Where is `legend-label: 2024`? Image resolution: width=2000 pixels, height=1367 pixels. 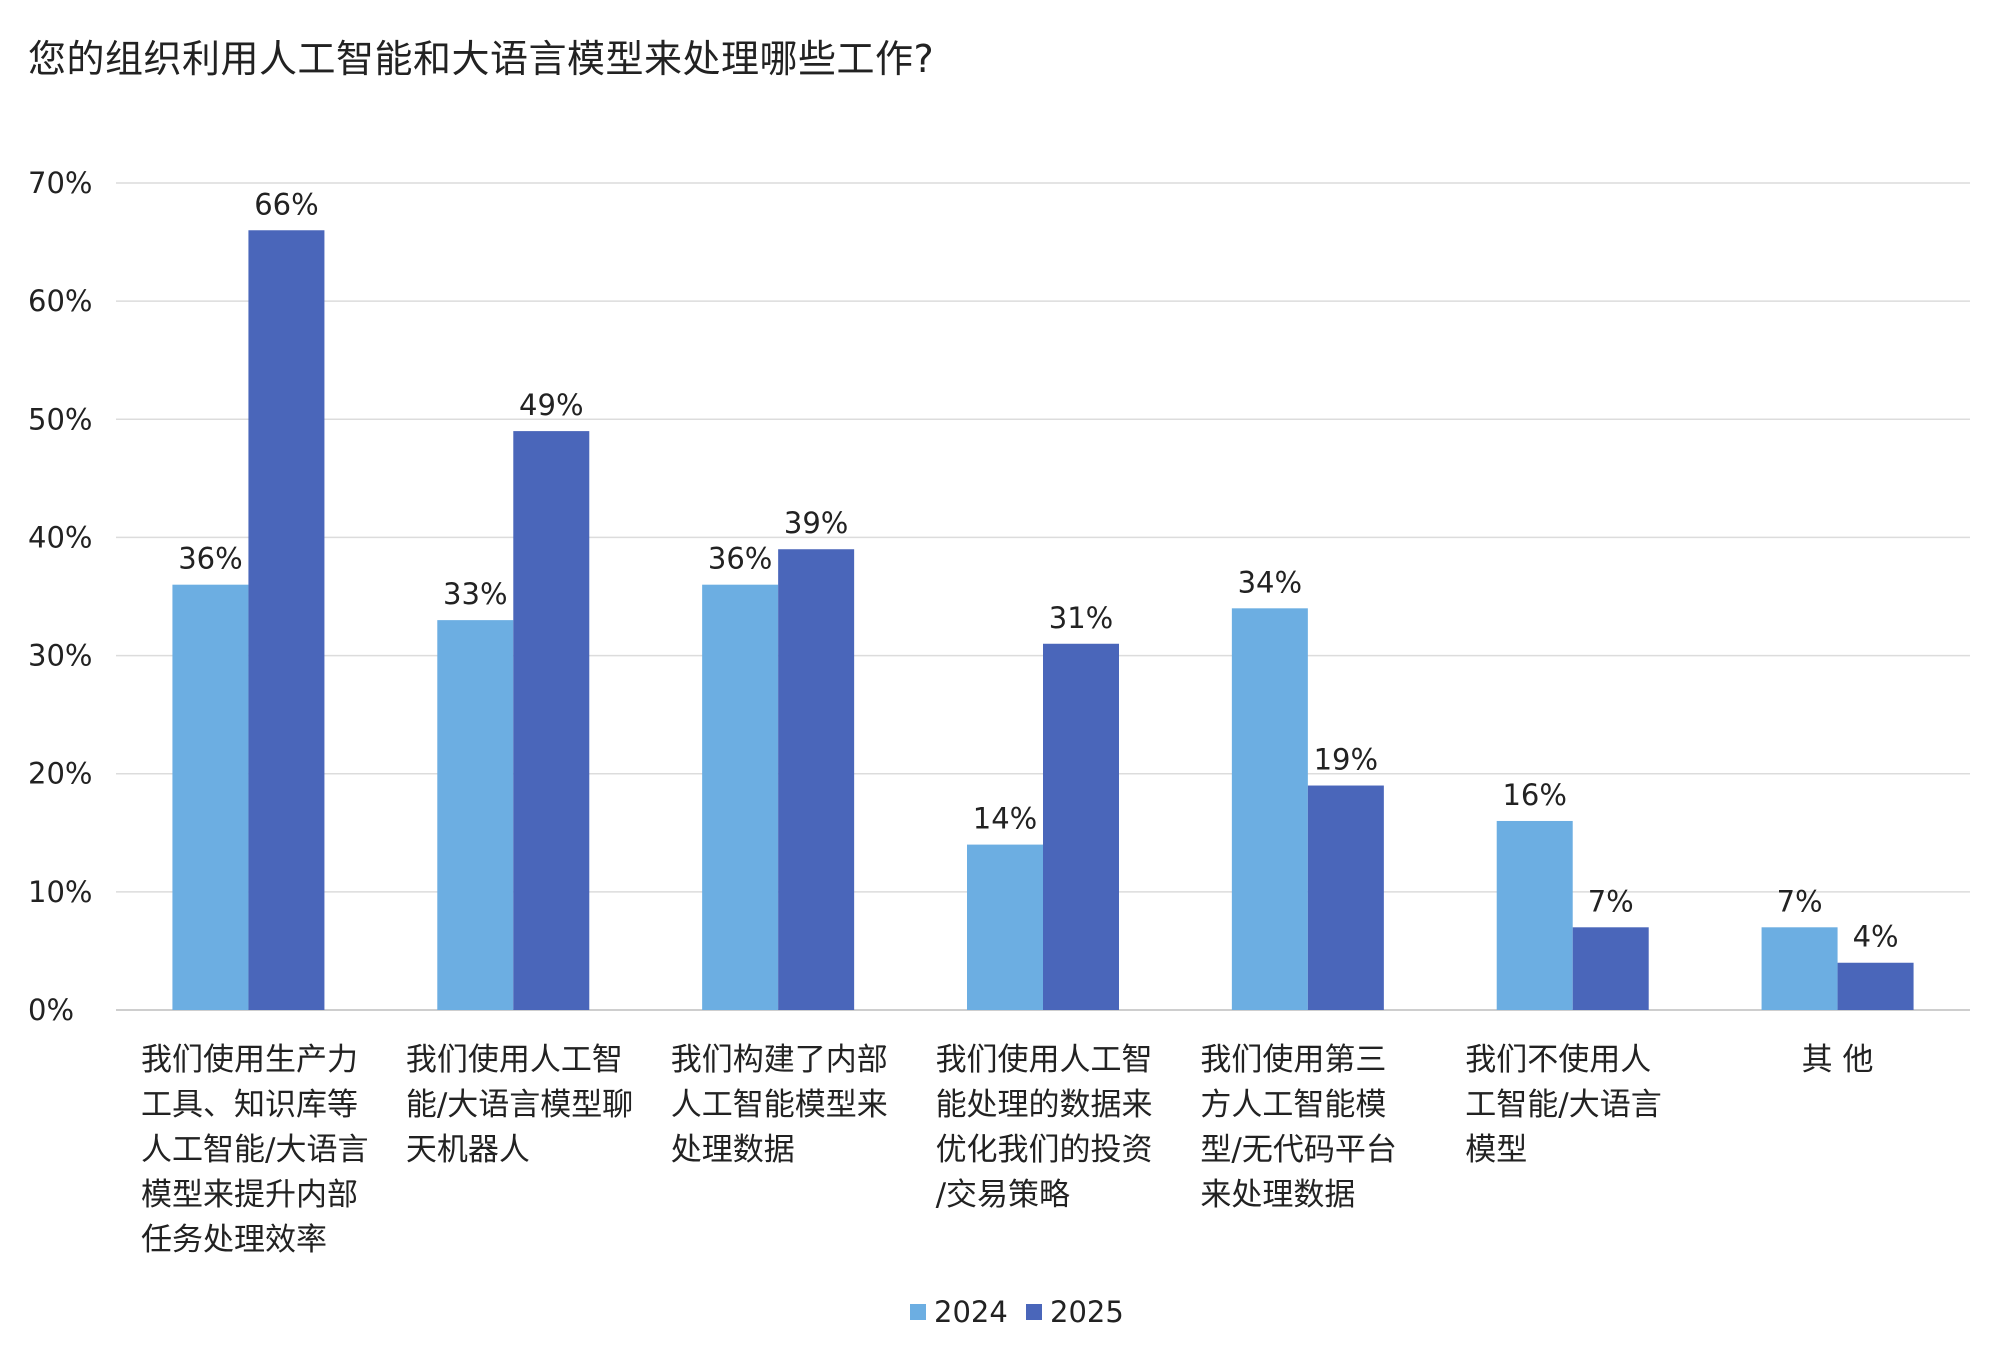 legend-label: 2024 is located at coordinates (971, 1312).